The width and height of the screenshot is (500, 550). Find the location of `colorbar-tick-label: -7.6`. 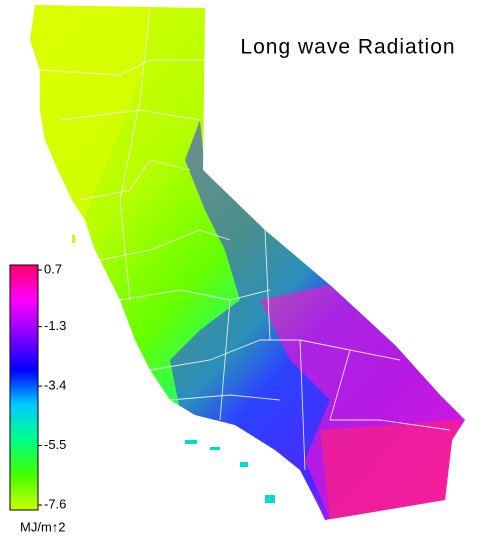

colorbar-tick-label: -7.6 is located at coordinates (55, 503).